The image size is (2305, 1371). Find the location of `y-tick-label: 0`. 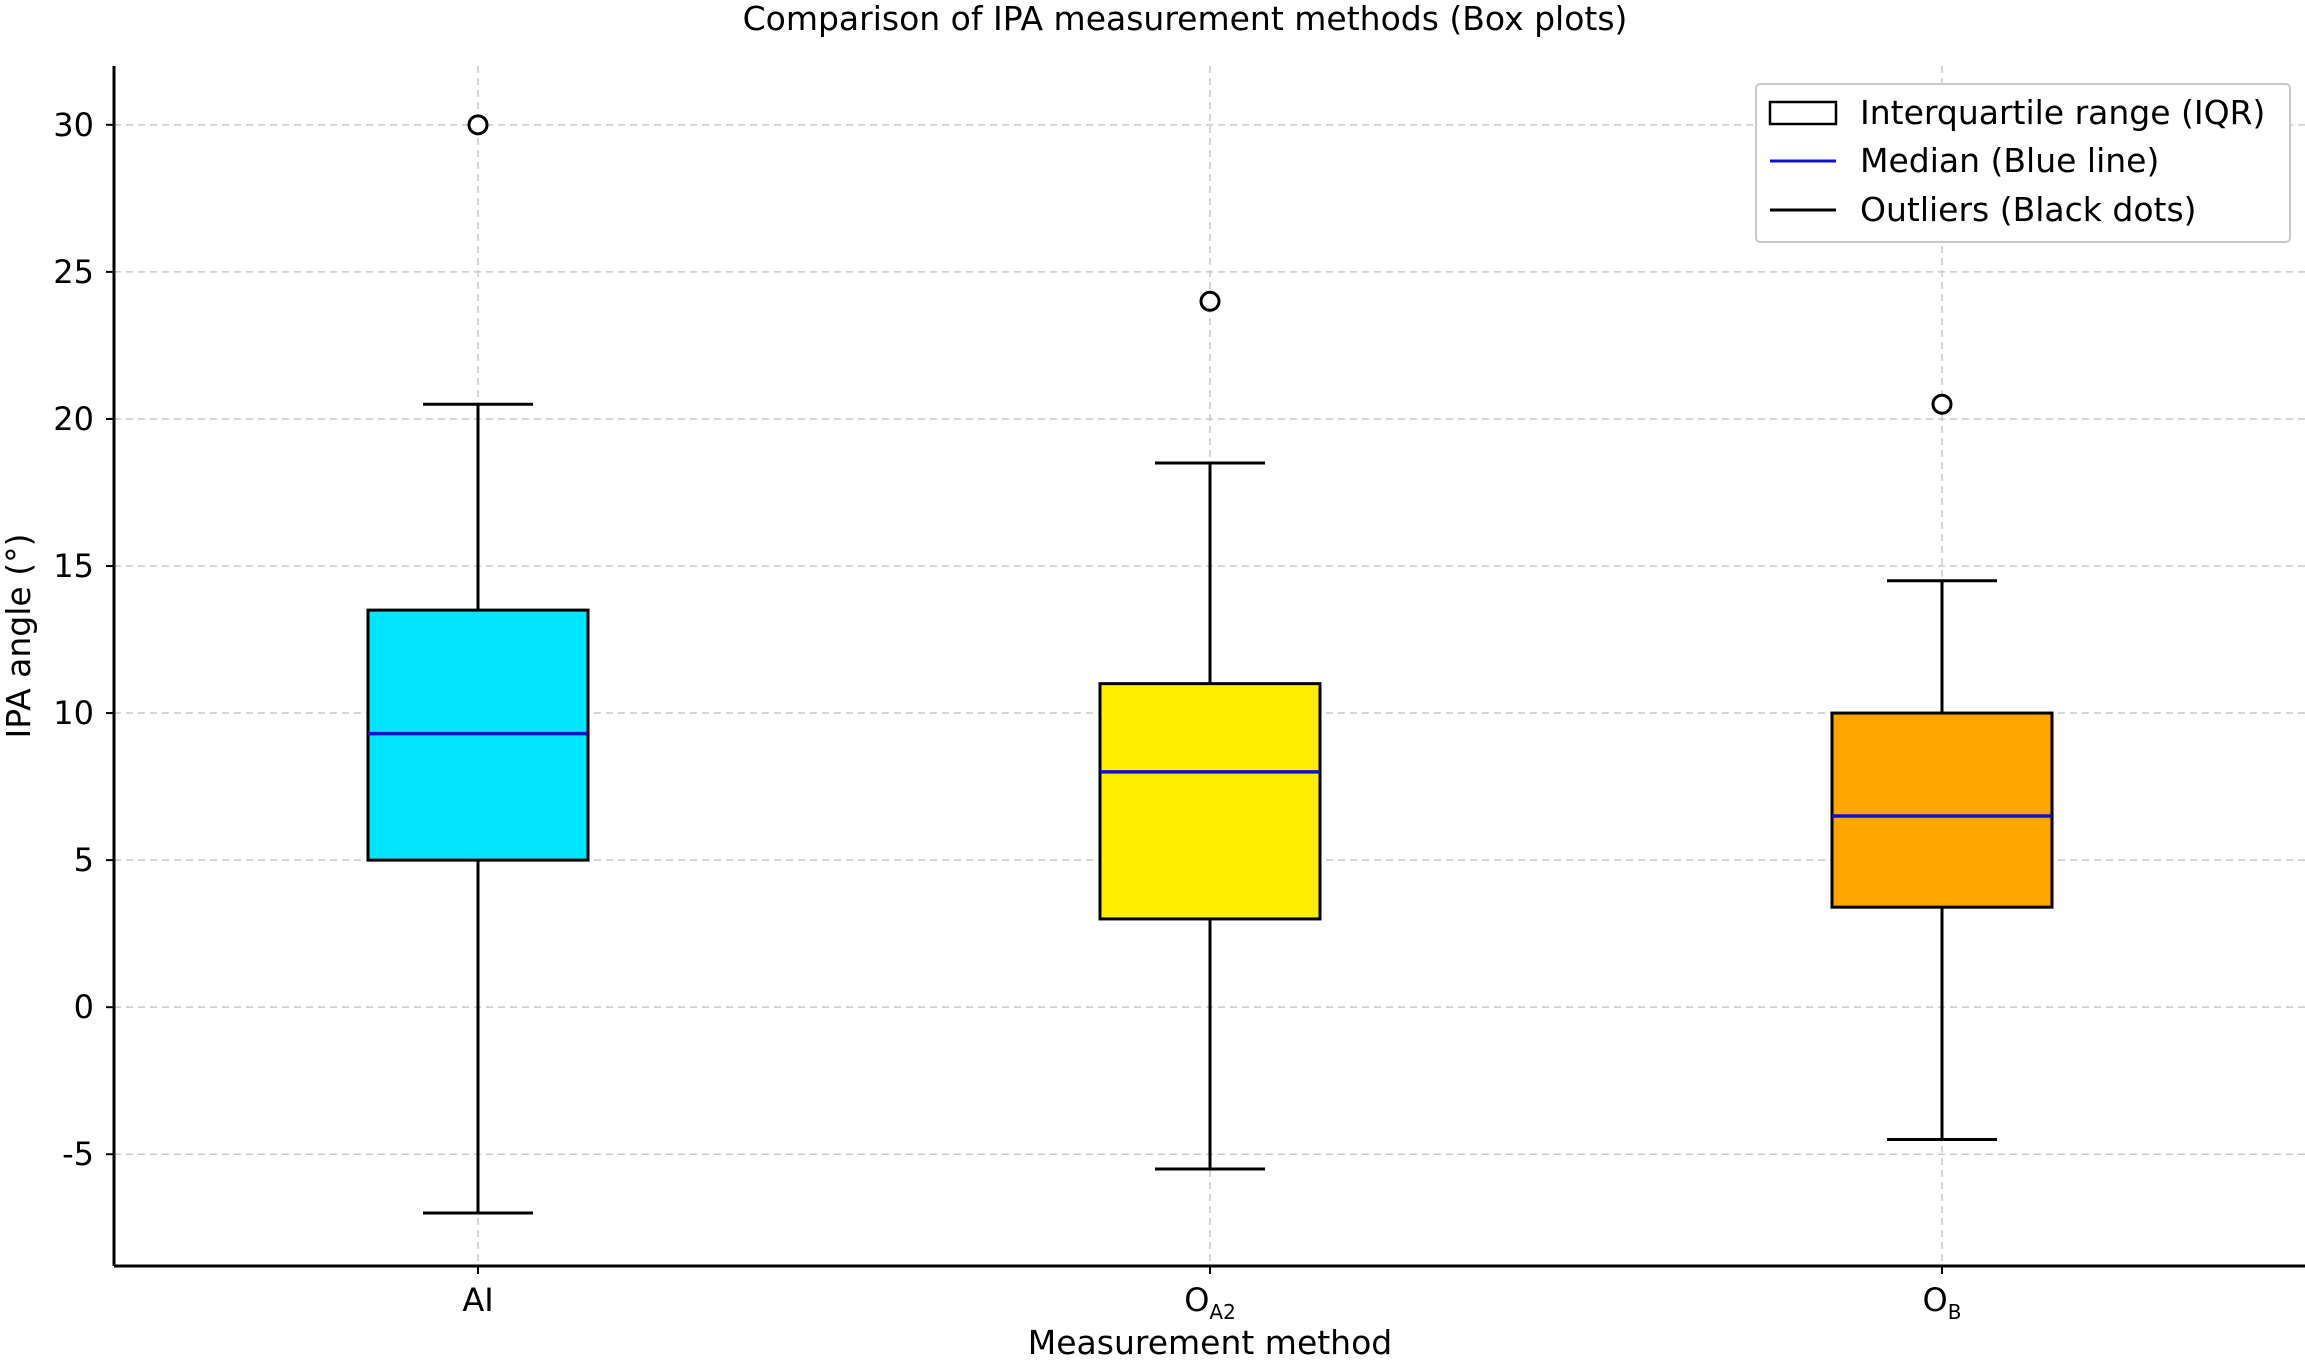

y-tick-label: 0 is located at coordinates (84, 1007).